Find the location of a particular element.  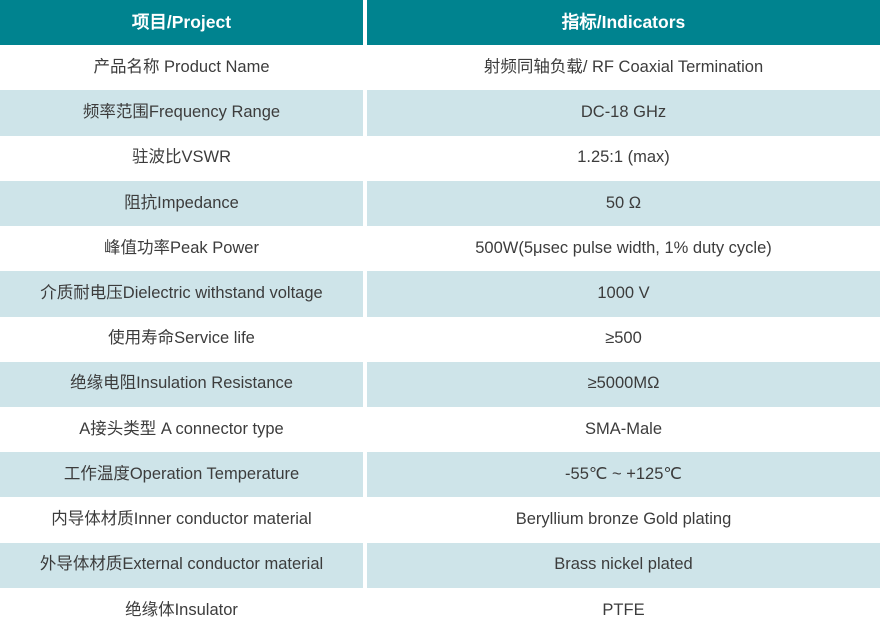

project-cell: 使用寿命Service life is located at coordinates (181, 339).